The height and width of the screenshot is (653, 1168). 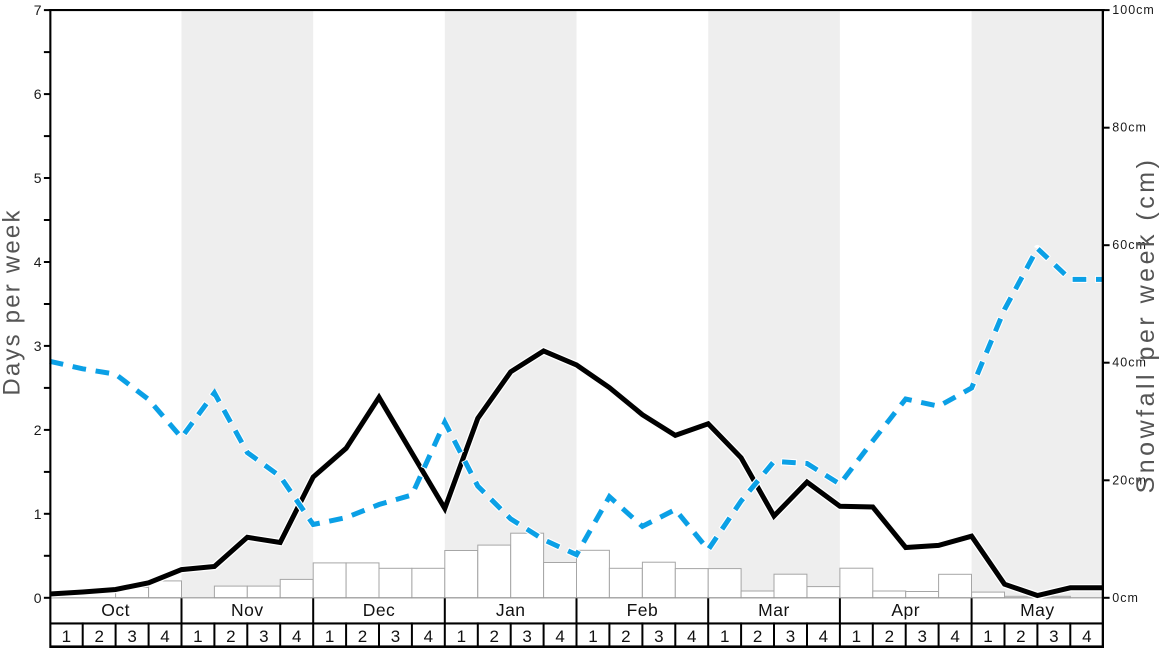 What do you see at coordinates (13, 301) in the screenshot?
I see `svg-text: Days per week` at bounding box center [13, 301].